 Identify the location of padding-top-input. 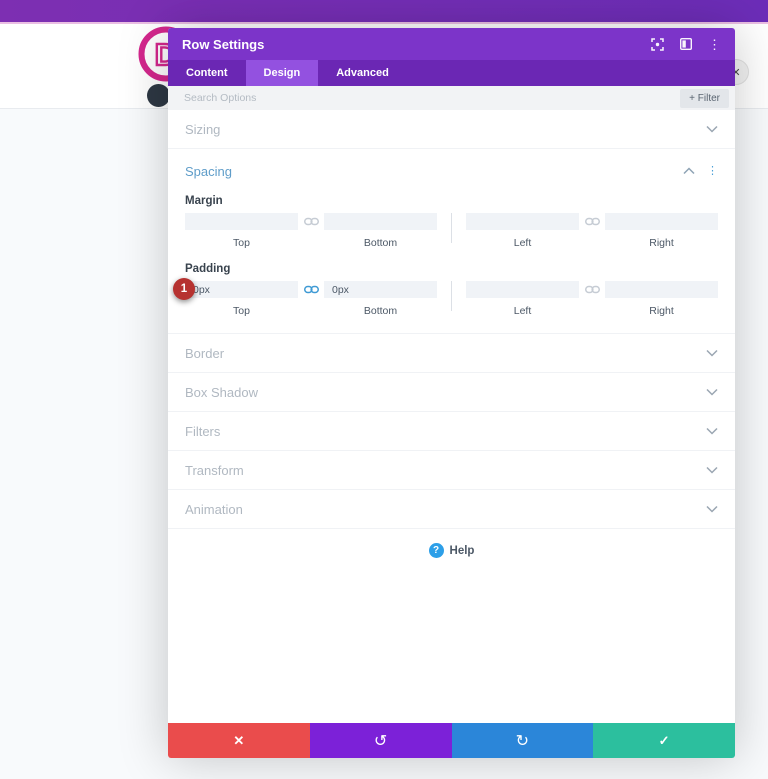
(241, 289).